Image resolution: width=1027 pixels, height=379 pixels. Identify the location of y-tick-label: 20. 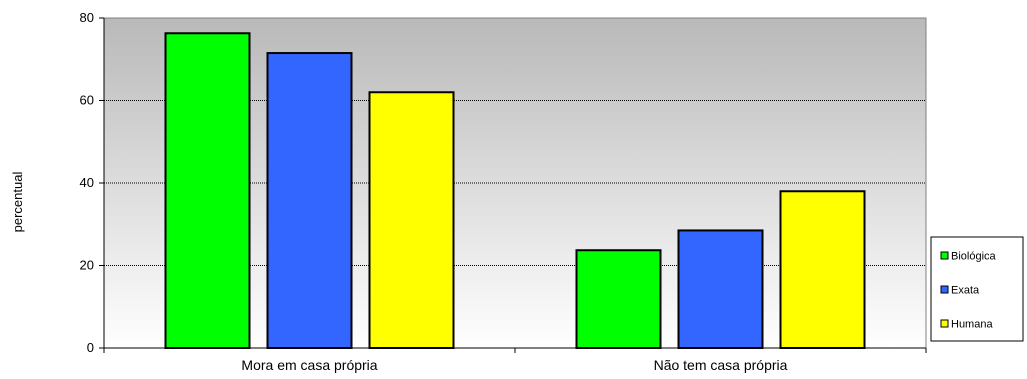
(87, 265).